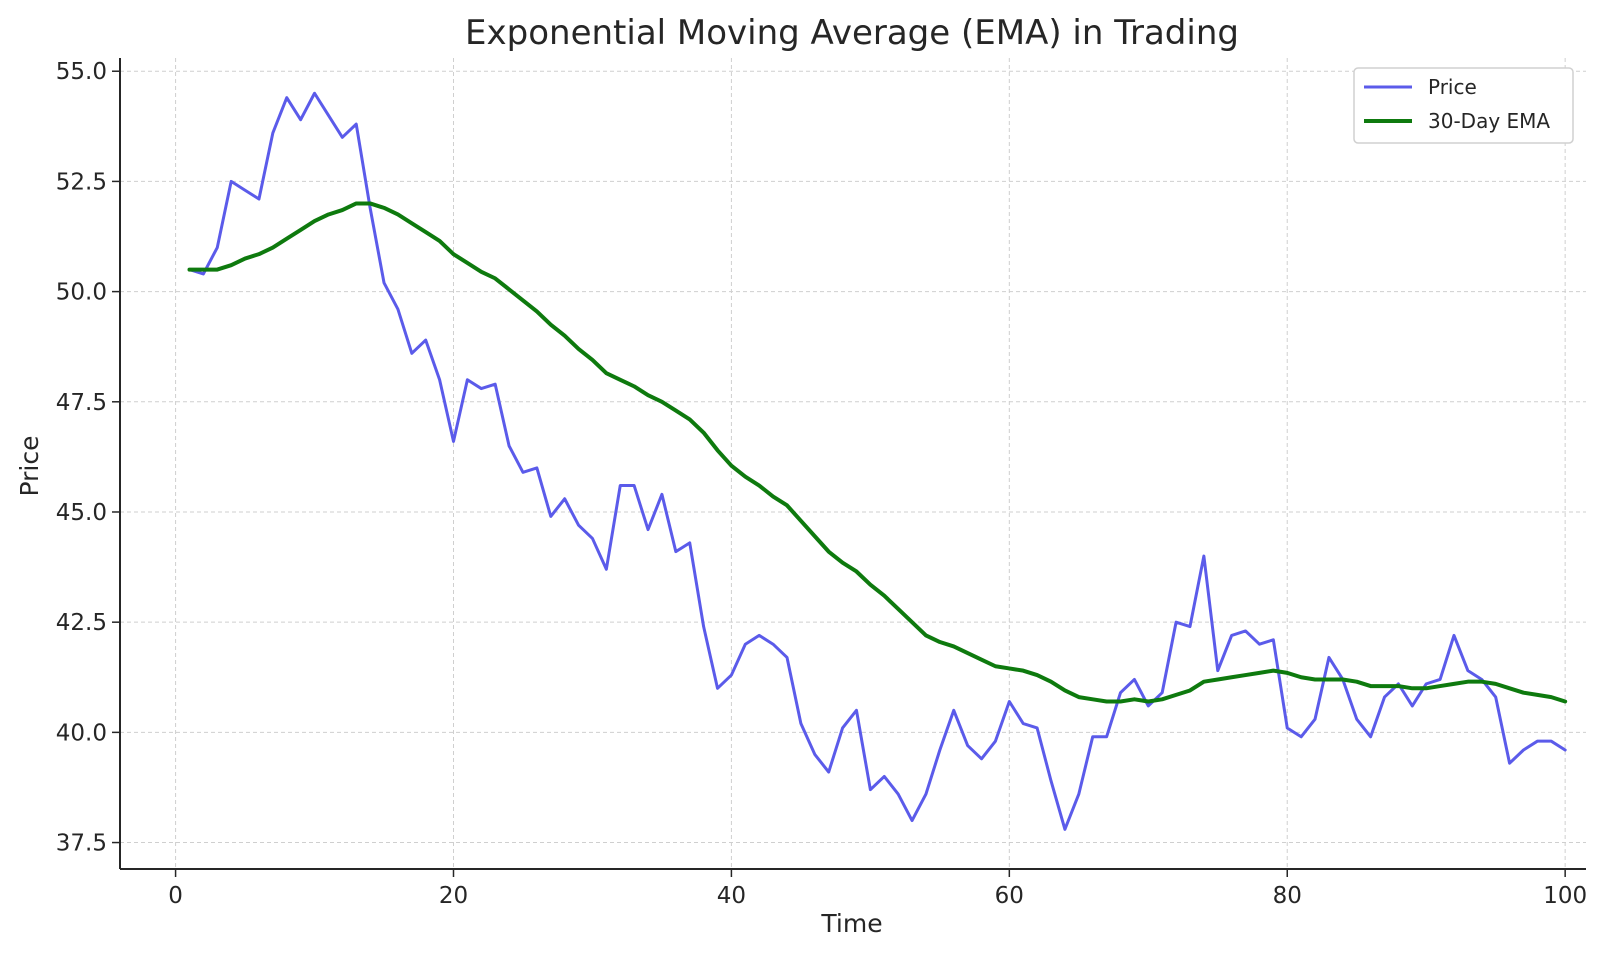 The image size is (1600, 954). What do you see at coordinates (175, 896) in the screenshot?
I see `x-tick-label: 0` at bounding box center [175, 896].